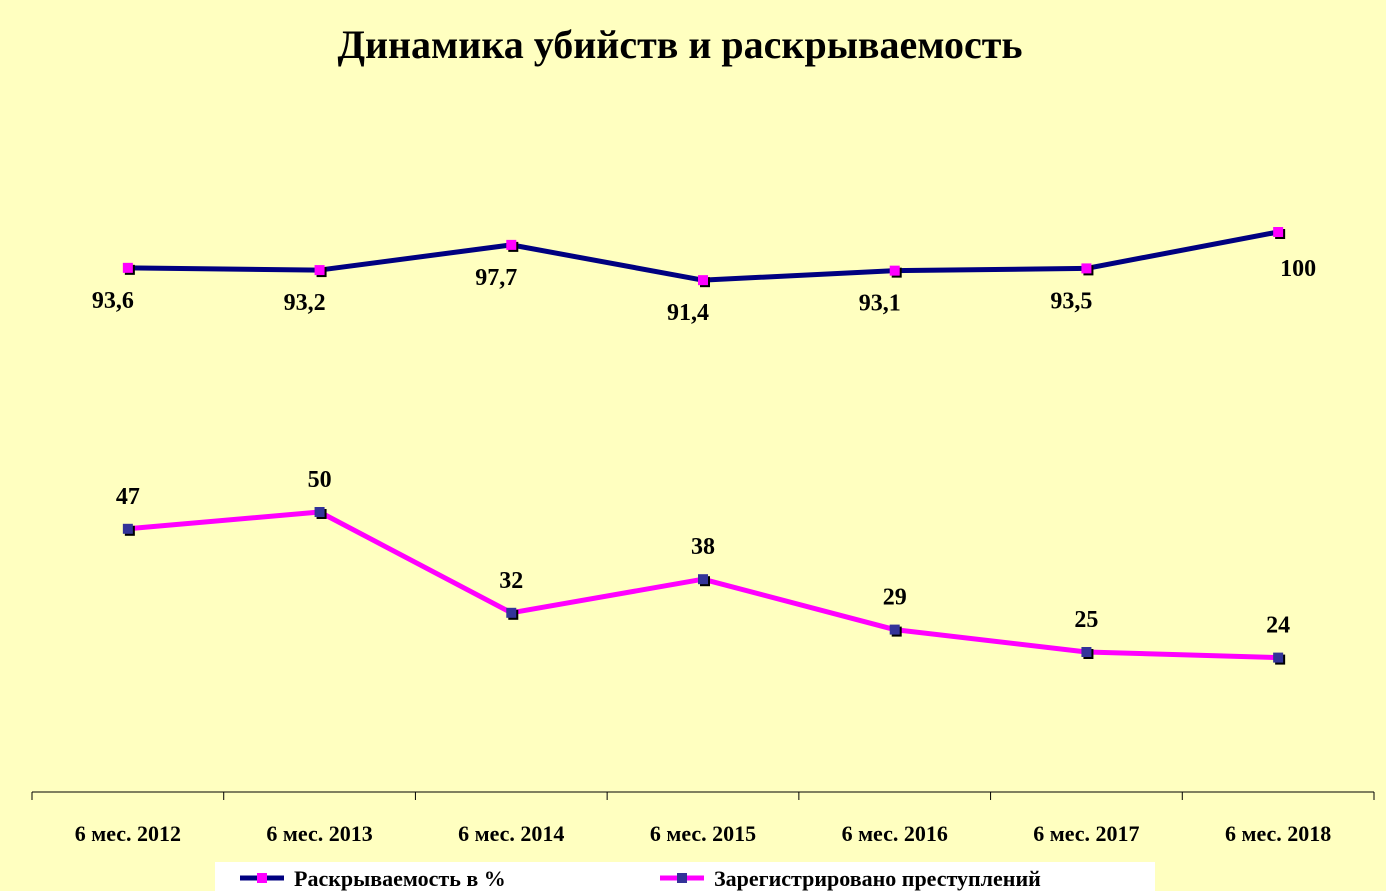 The height and width of the screenshot is (891, 1386). Describe the element at coordinates (305, 303) in the screenshot. I see `data-label: 93,2` at that location.